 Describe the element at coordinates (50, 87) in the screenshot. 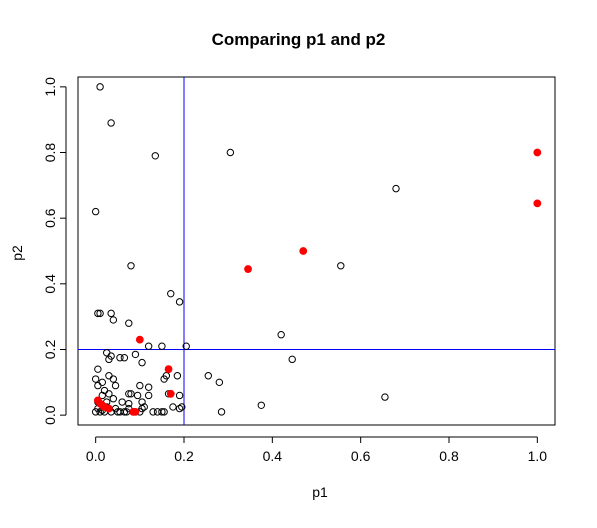

I see `y-tick-label: 1.0` at that location.